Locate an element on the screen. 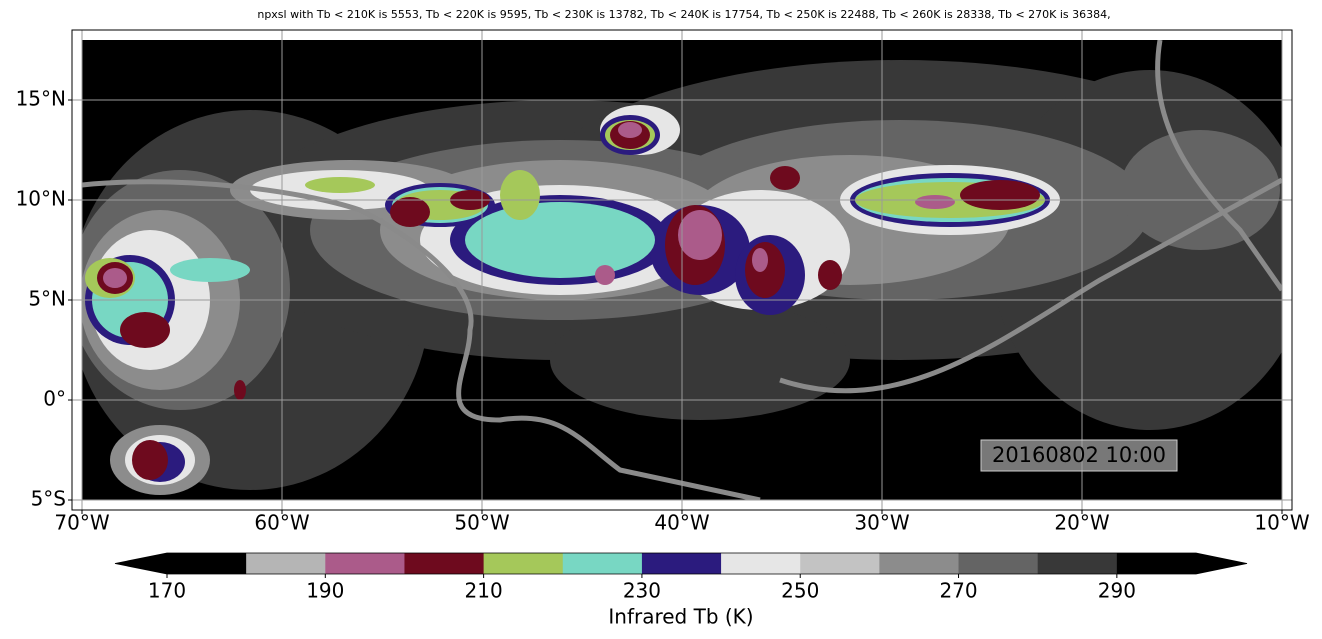 This screenshot has width=1322, height=639. x-tick-label: 40°W is located at coordinates (681, 523).